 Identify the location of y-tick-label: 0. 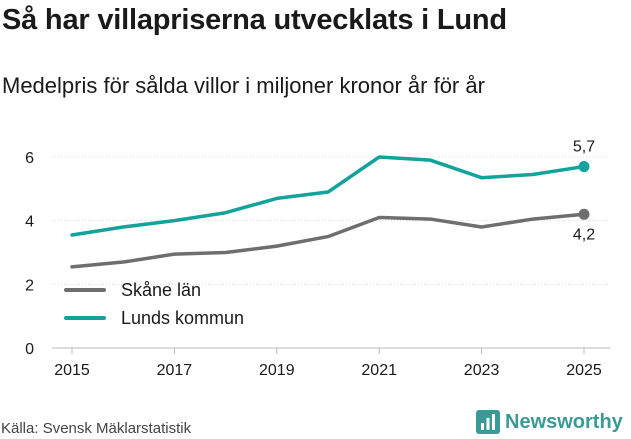
(29, 349).